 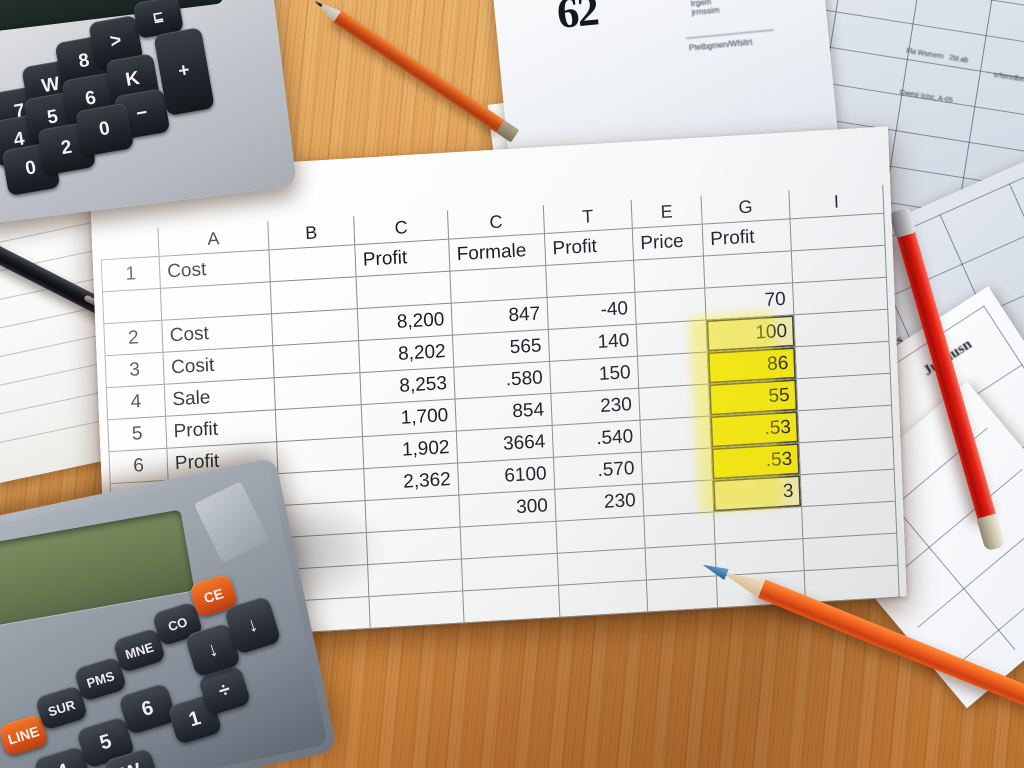 I want to click on document-number: 62, so click(x=577, y=19).